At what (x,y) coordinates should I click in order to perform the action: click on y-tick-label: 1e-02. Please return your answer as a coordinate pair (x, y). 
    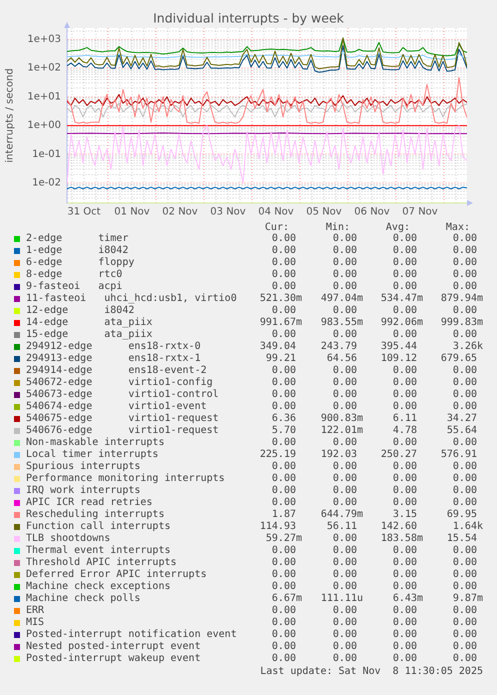
    Looking at the image, I should click on (46, 183).